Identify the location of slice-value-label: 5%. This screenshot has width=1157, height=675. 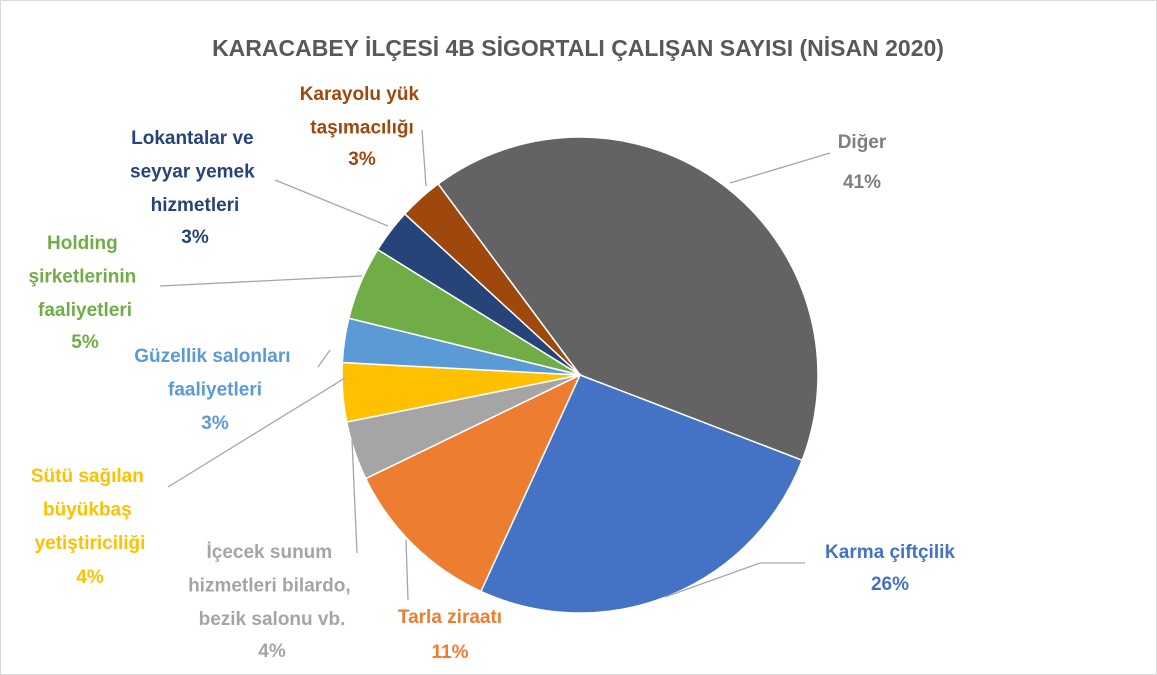
(85, 342).